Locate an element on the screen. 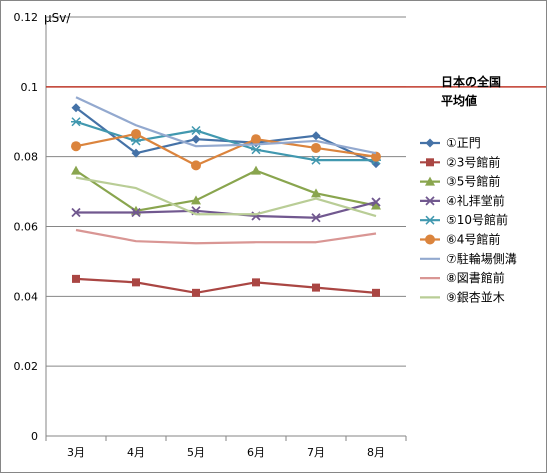 The width and height of the screenshot is (549, 475). y-tick-label: 0.02 is located at coordinates (26, 366).